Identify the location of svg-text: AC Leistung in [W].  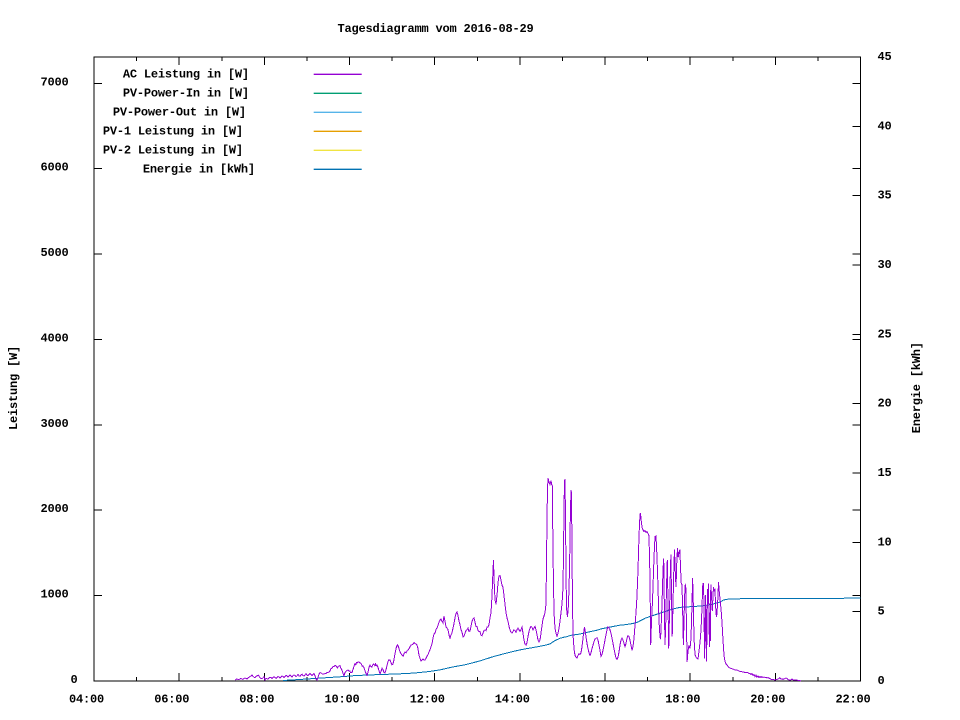
(186, 74).